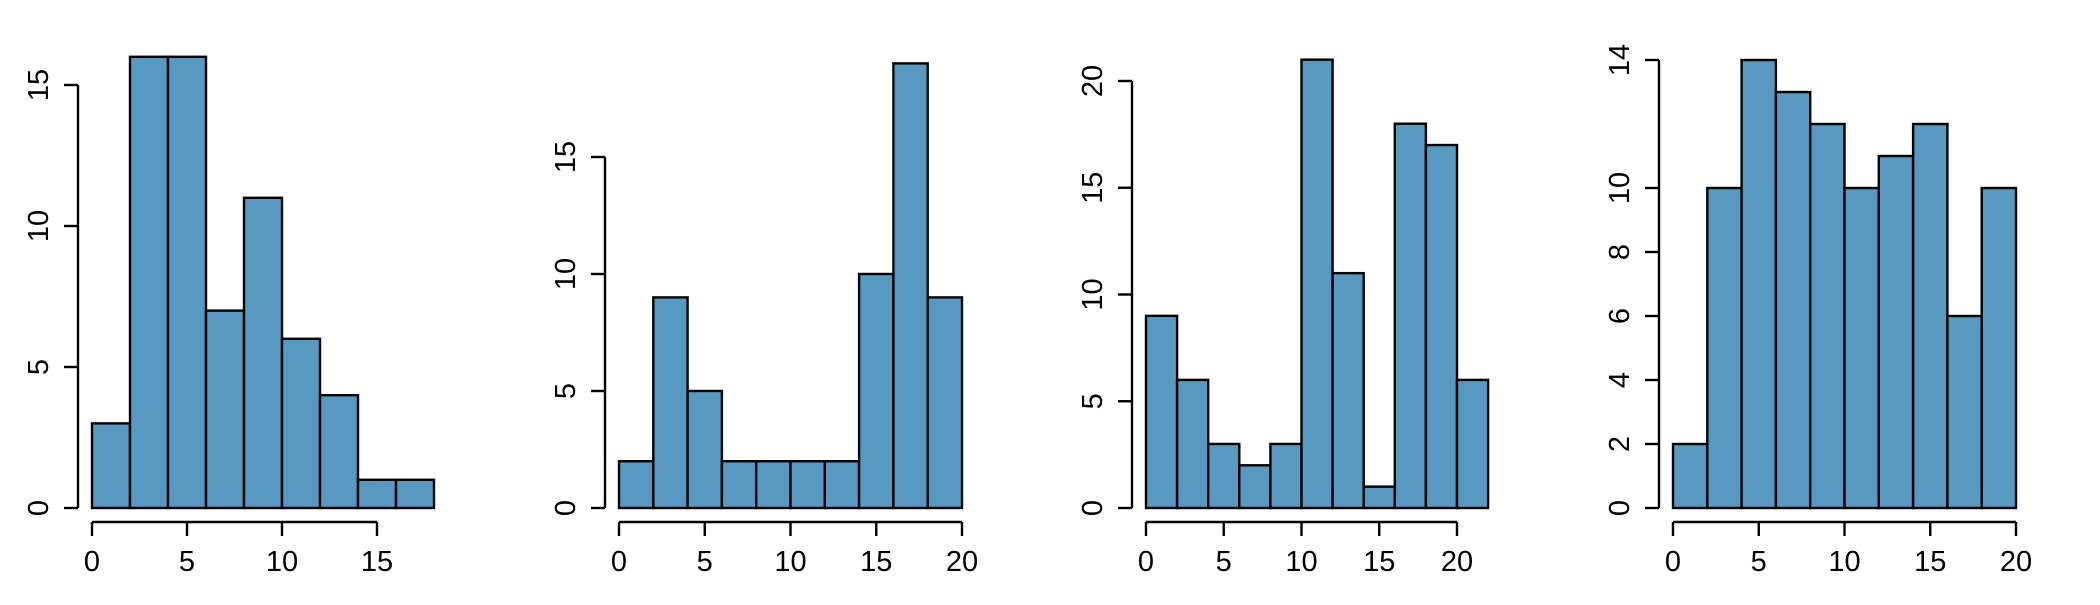 The width and height of the screenshot is (2100, 605). I want to click on histogram-1-x-tick-label: 15, so click(377, 562).